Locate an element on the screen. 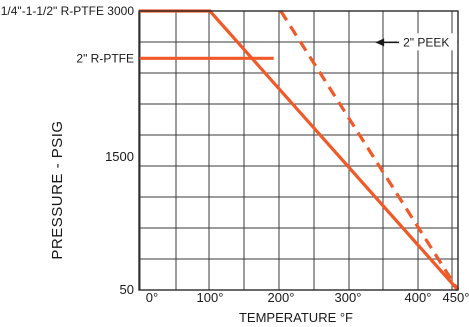 The width and height of the screenshot is (469, 327). annotation-arrowhead is located at coordinates (380, 42).